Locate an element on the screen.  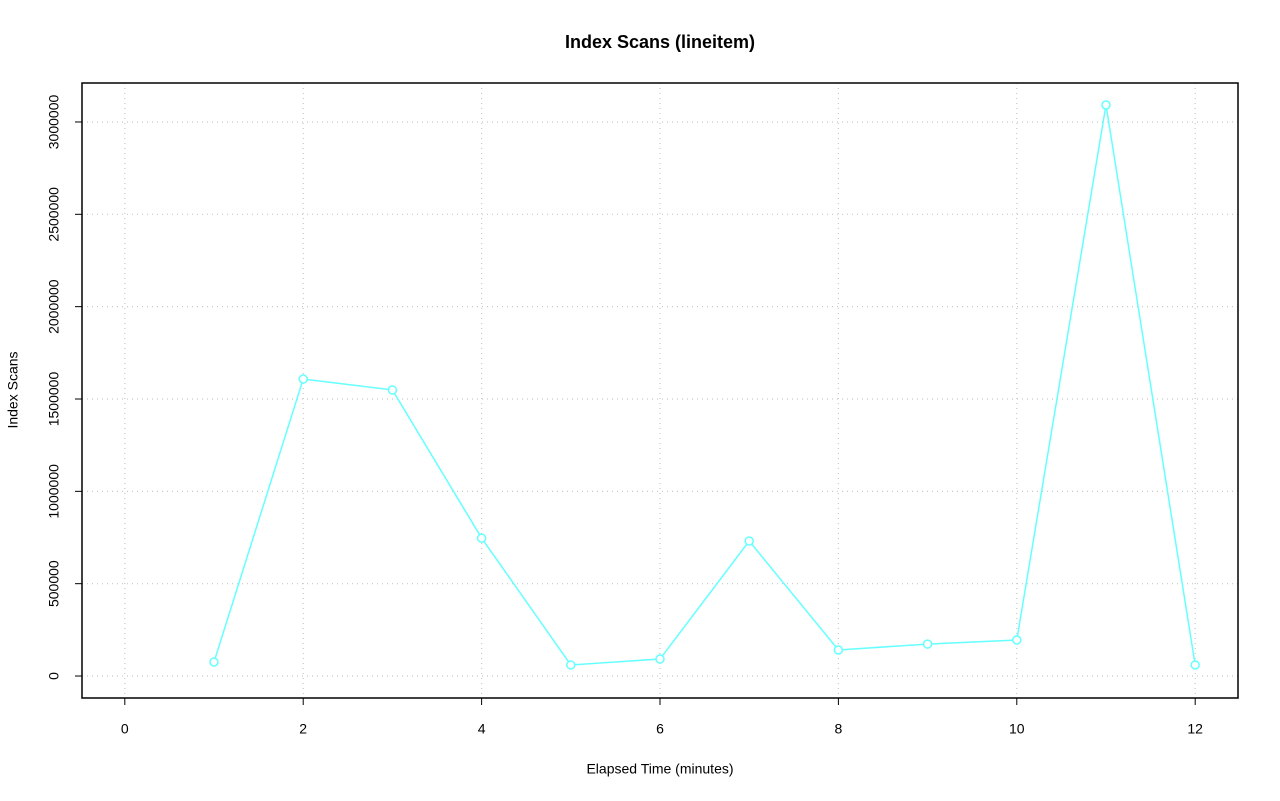
x-axis-label: Elapsed Time (minutes) is located at coordinates (659, 769).